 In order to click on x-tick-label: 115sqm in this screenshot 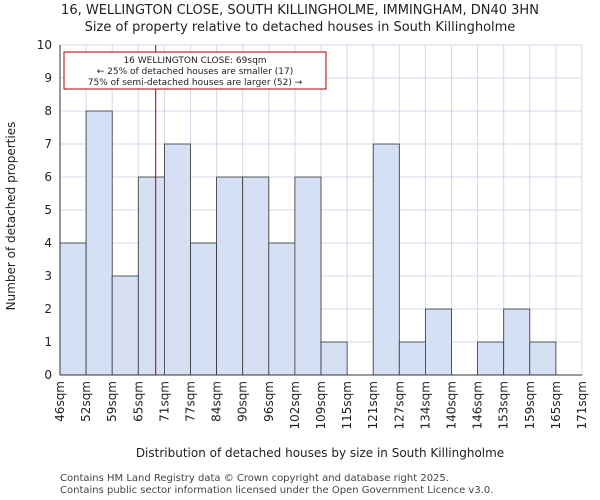, I will do `click(347, 405)`.